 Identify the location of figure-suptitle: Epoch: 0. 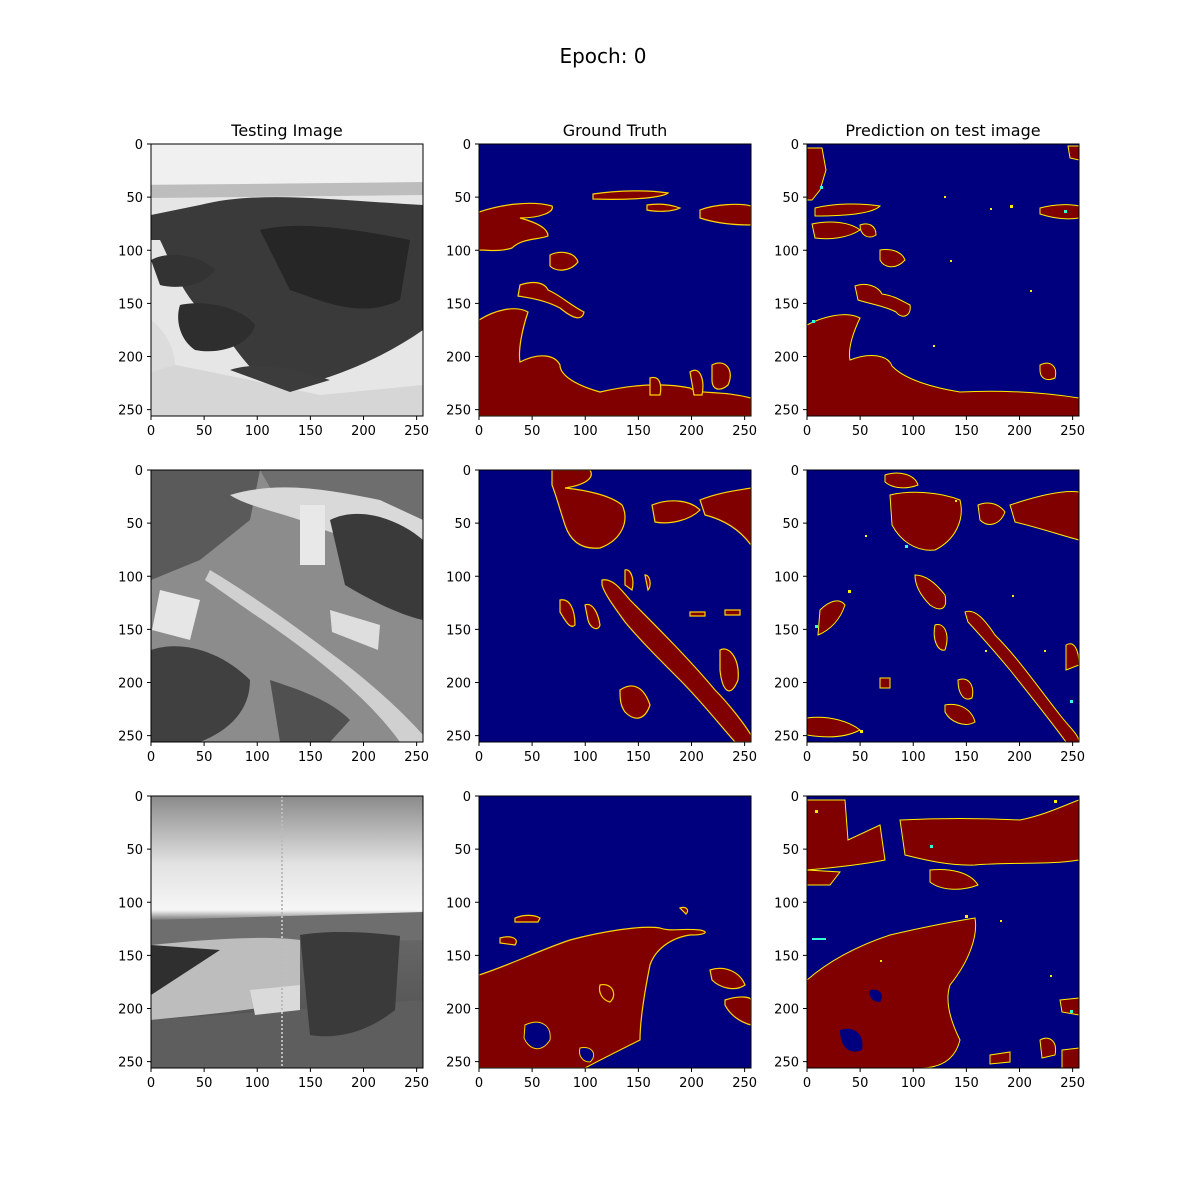
(602, 56).